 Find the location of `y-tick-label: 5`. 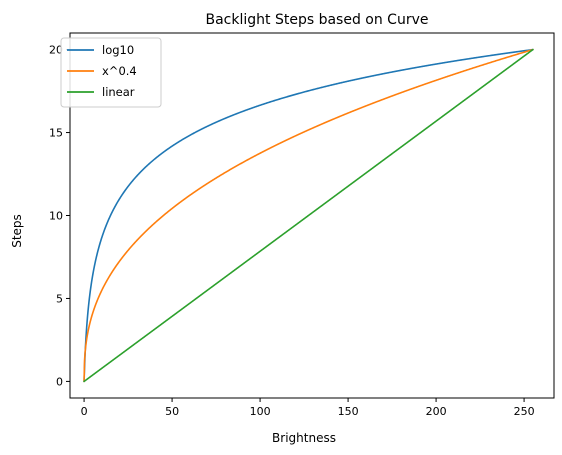

y-tick-label: 5 is located at coordinates (59, 298).